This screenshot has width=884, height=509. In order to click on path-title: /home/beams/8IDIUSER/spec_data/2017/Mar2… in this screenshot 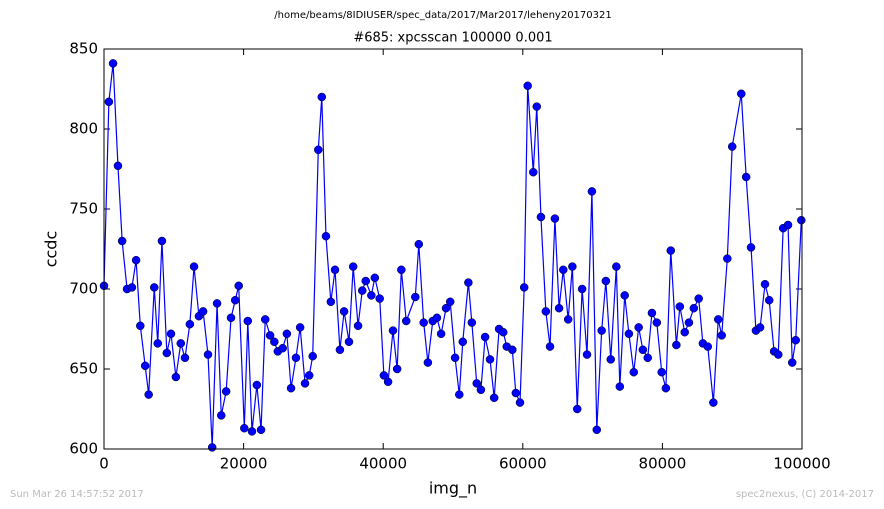, I will do `click(442, 15)`.